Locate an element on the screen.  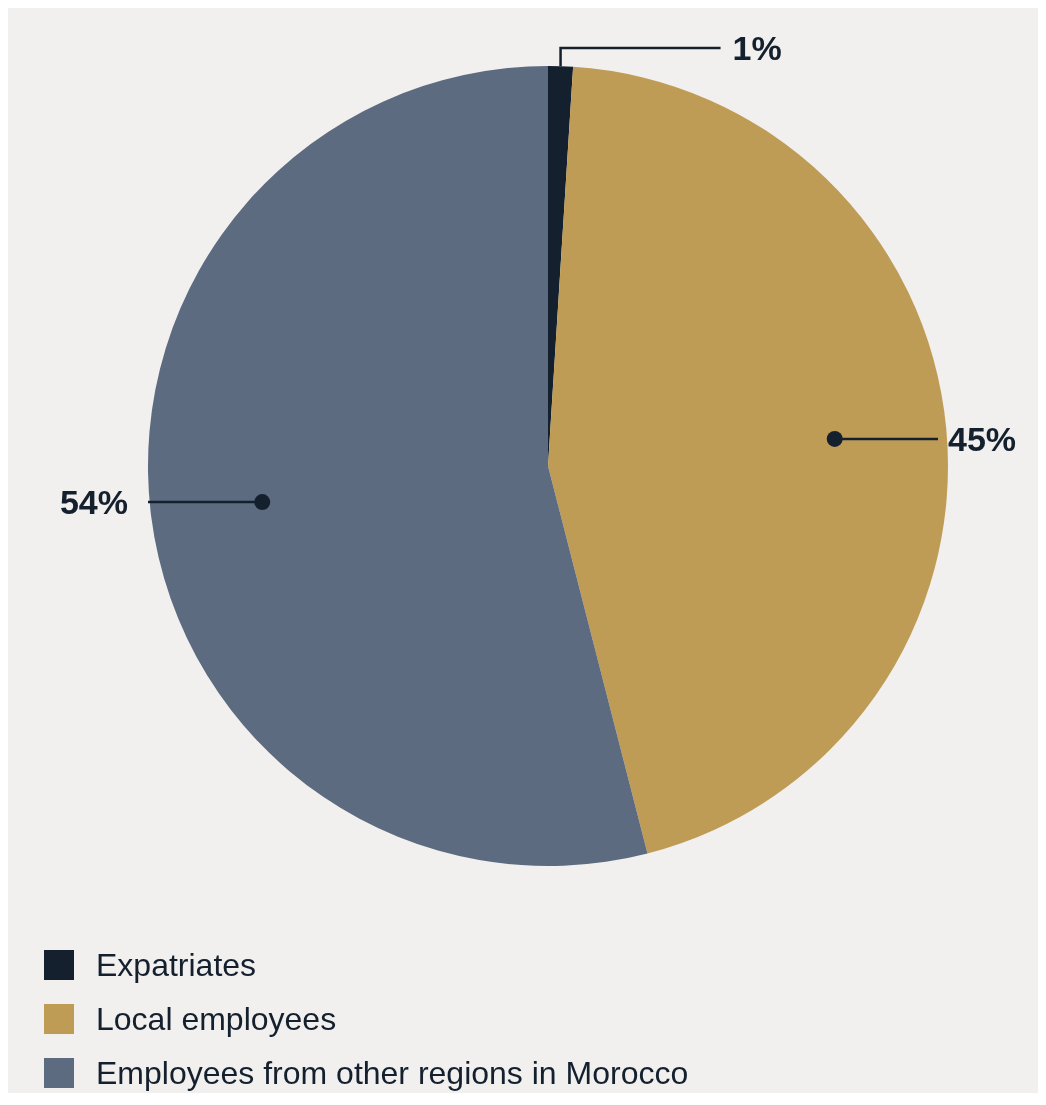
legend-label: Expatriates is located at coordinates (176, 965).